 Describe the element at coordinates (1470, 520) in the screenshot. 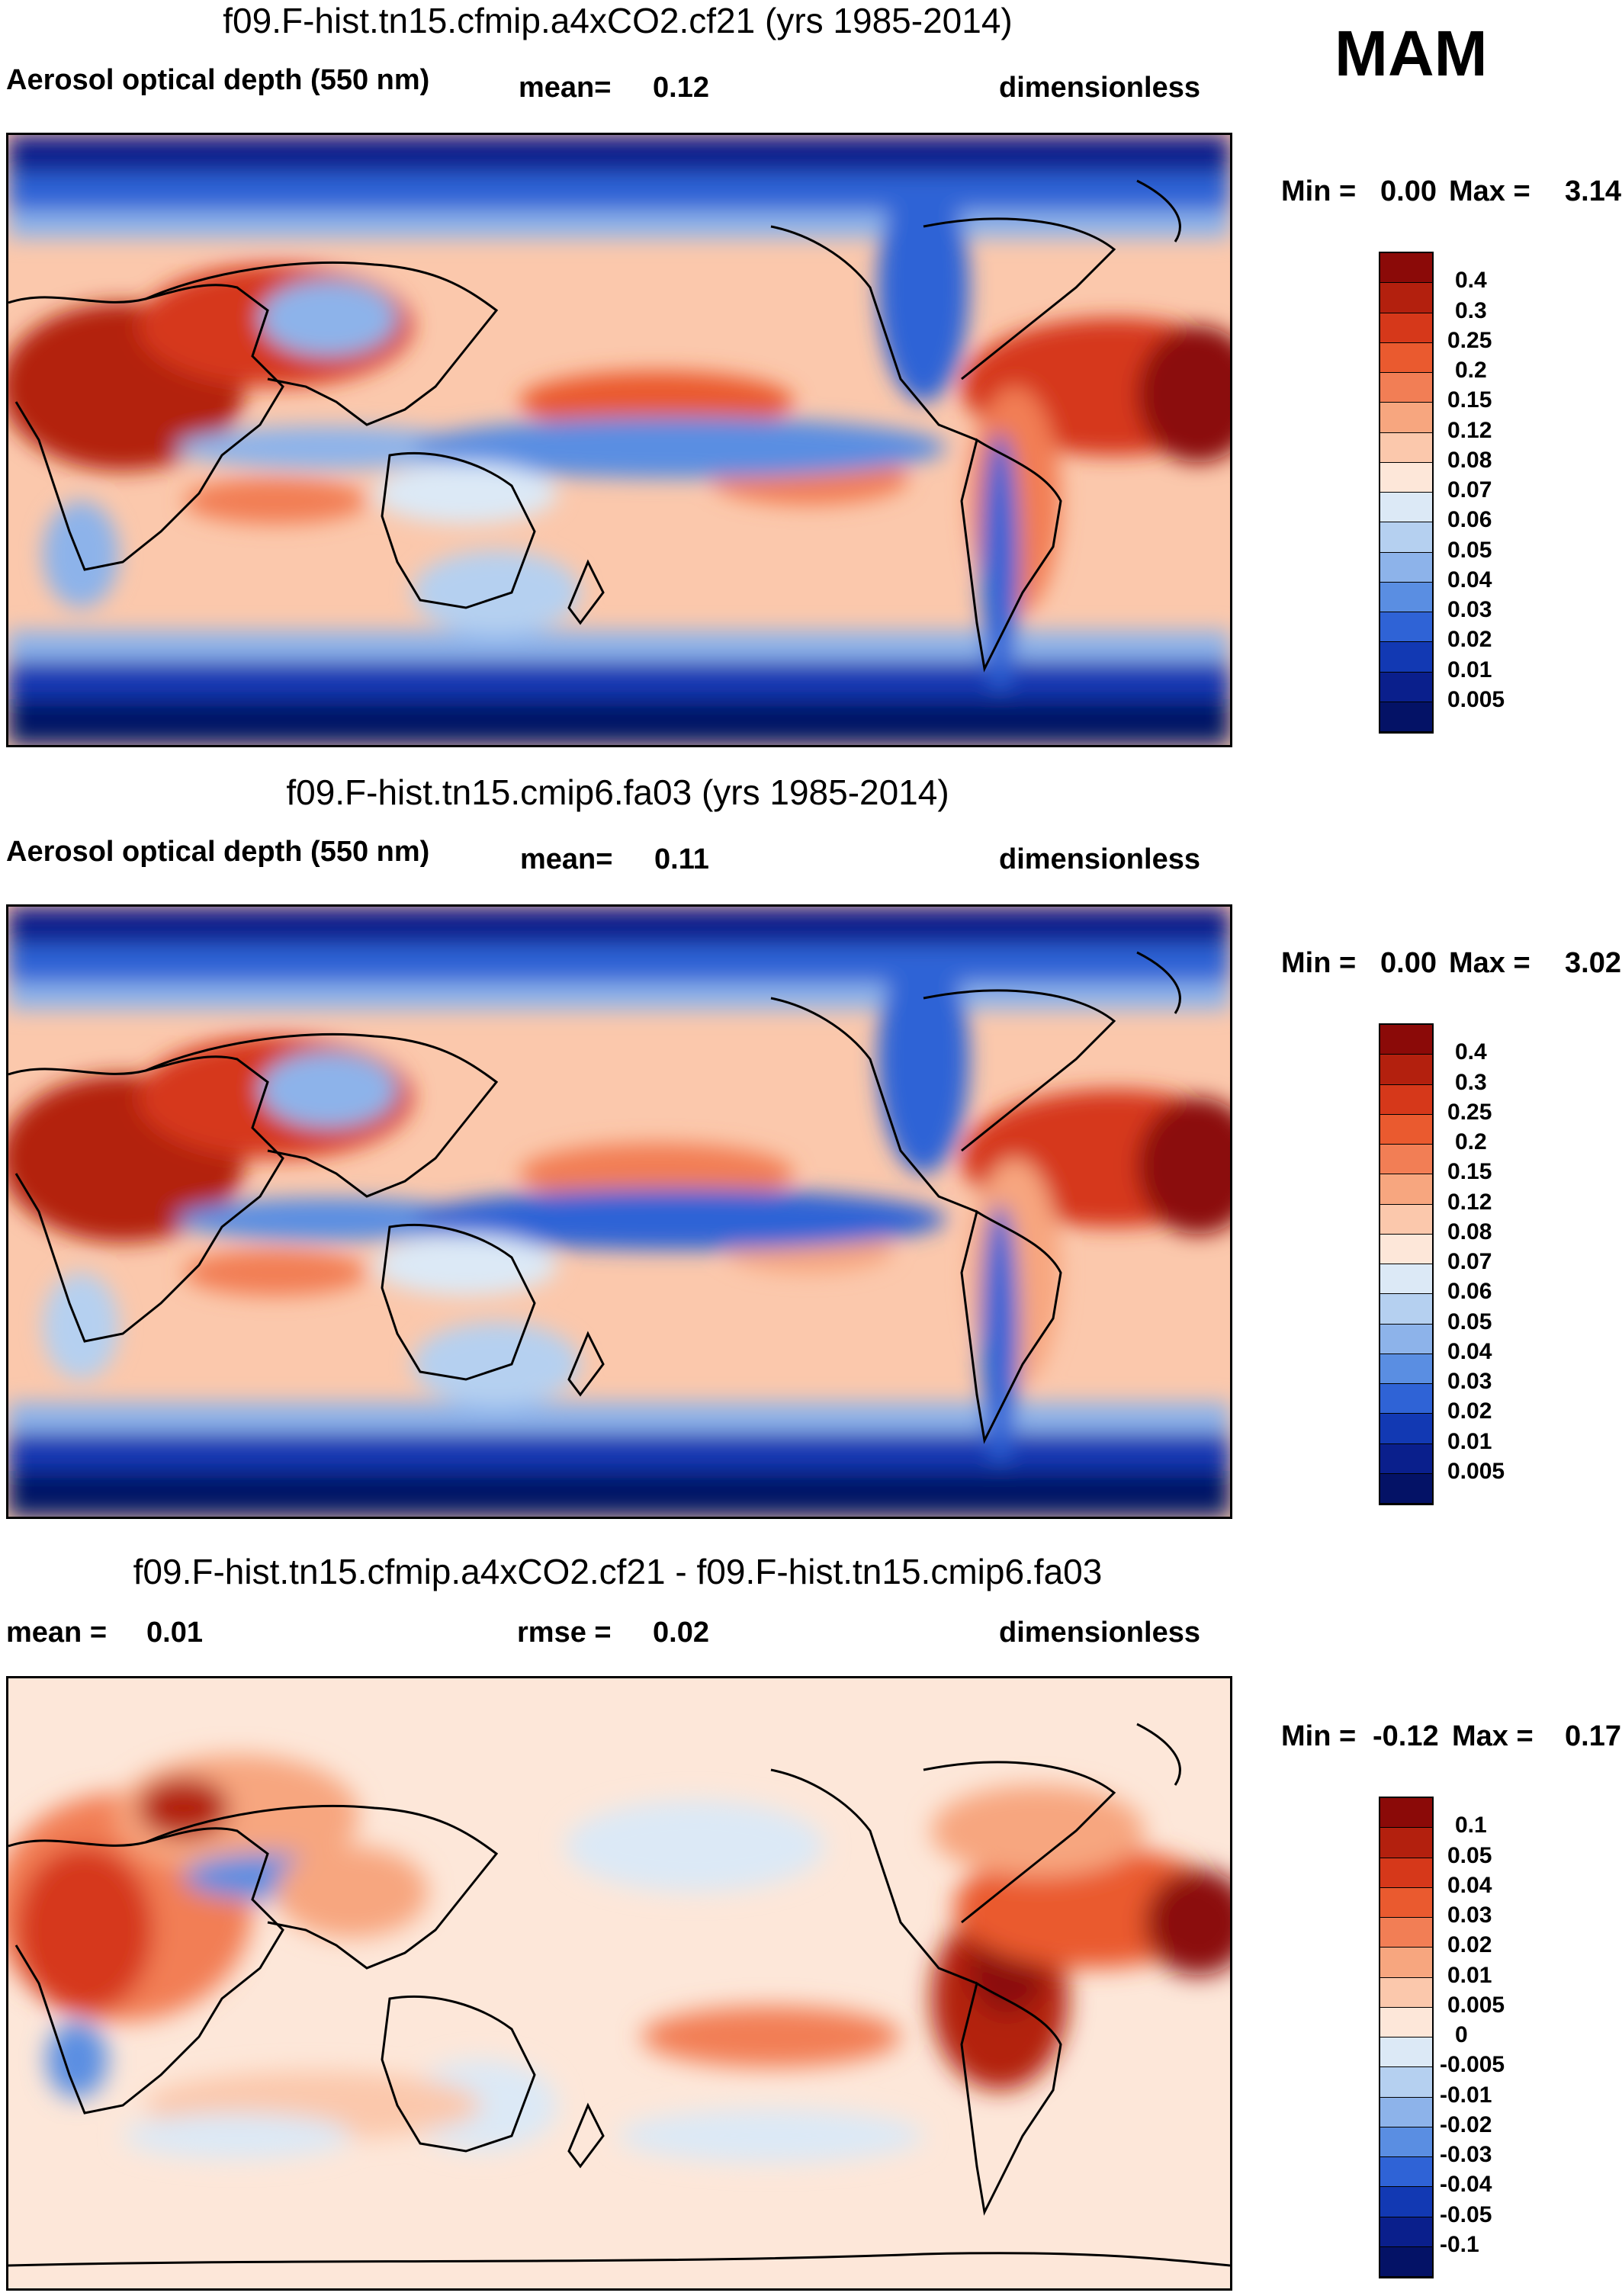

I see `colorbar-tick-label: 0.06` at that location.